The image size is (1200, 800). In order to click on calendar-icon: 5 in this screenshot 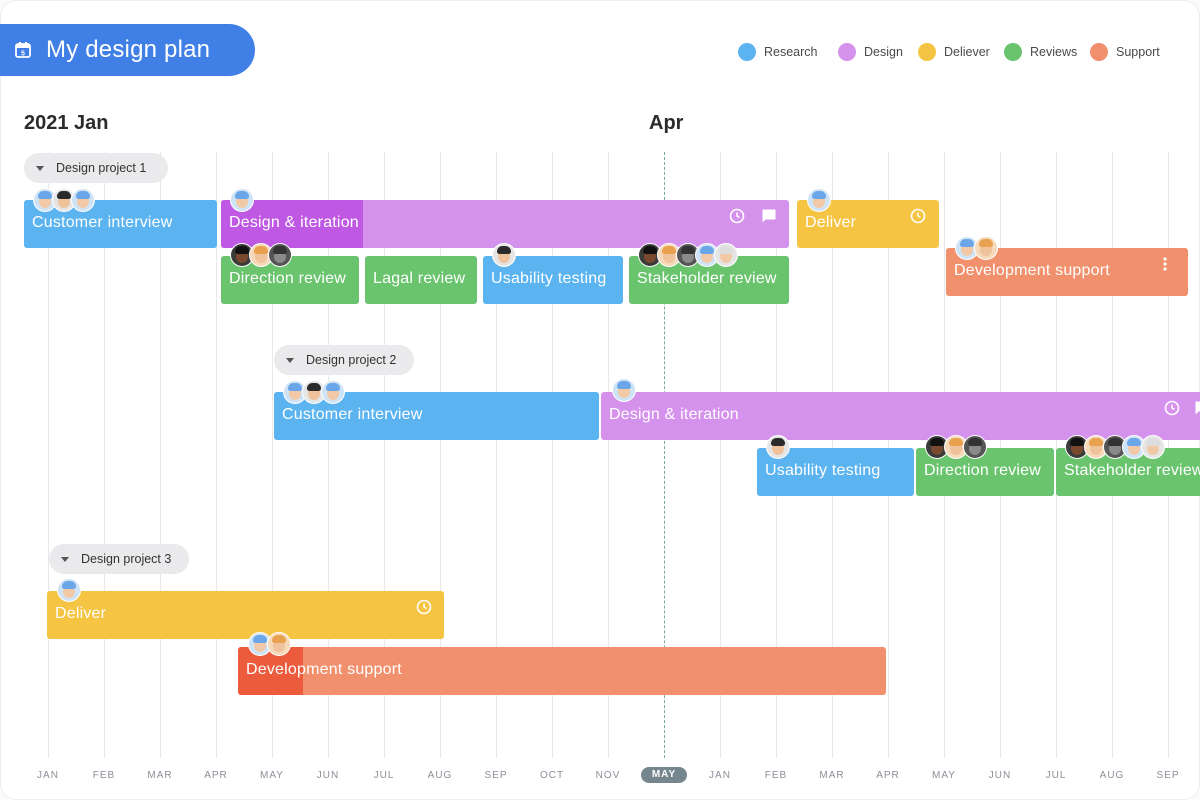, I will do `click(23, 50)`.